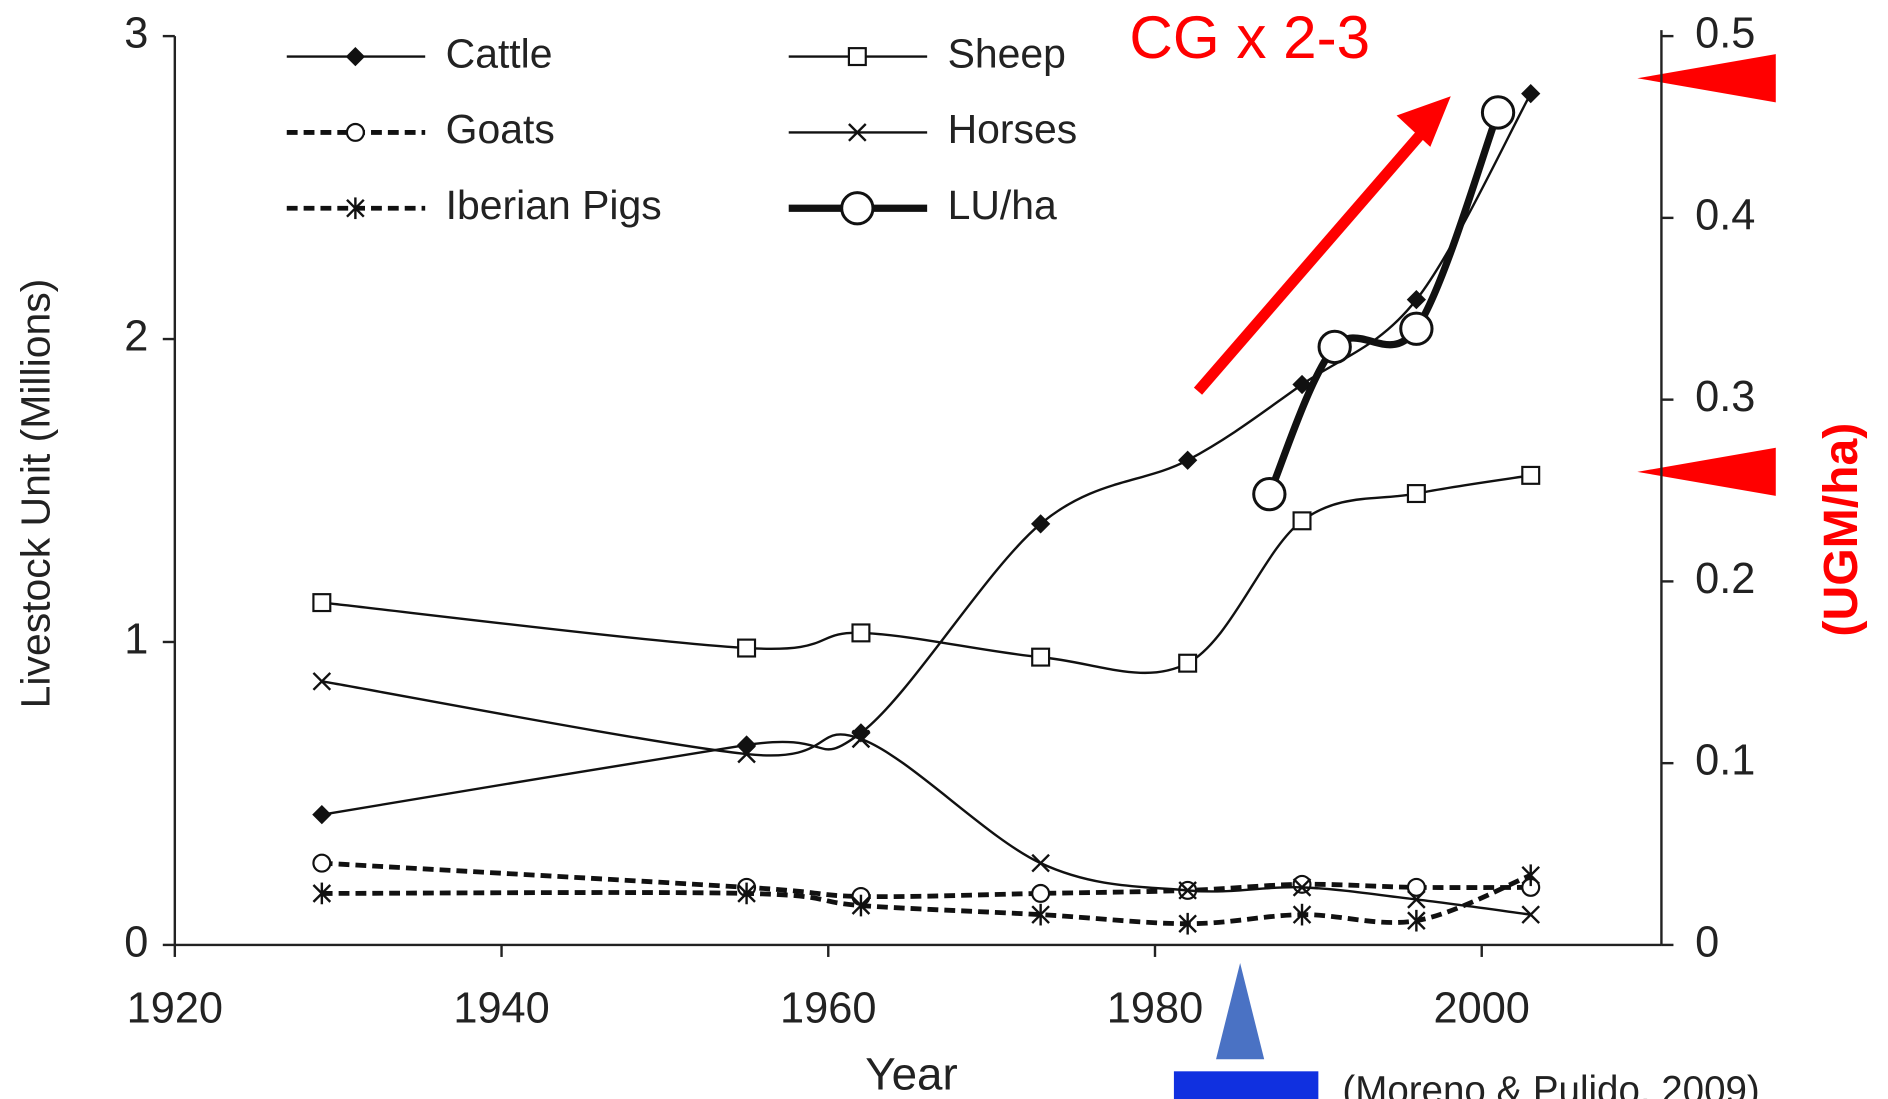  What do you see at coordinates (1725, 215) in the screenshot?
I see `y2-tick-label: 0.4` at bounding box center [1725, 215].